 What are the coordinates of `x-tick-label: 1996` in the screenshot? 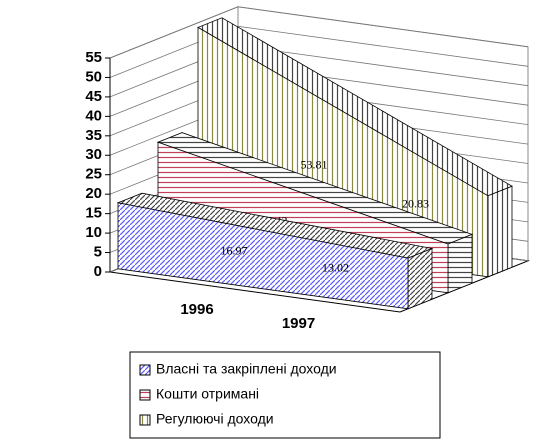 It's located at (196, 309).